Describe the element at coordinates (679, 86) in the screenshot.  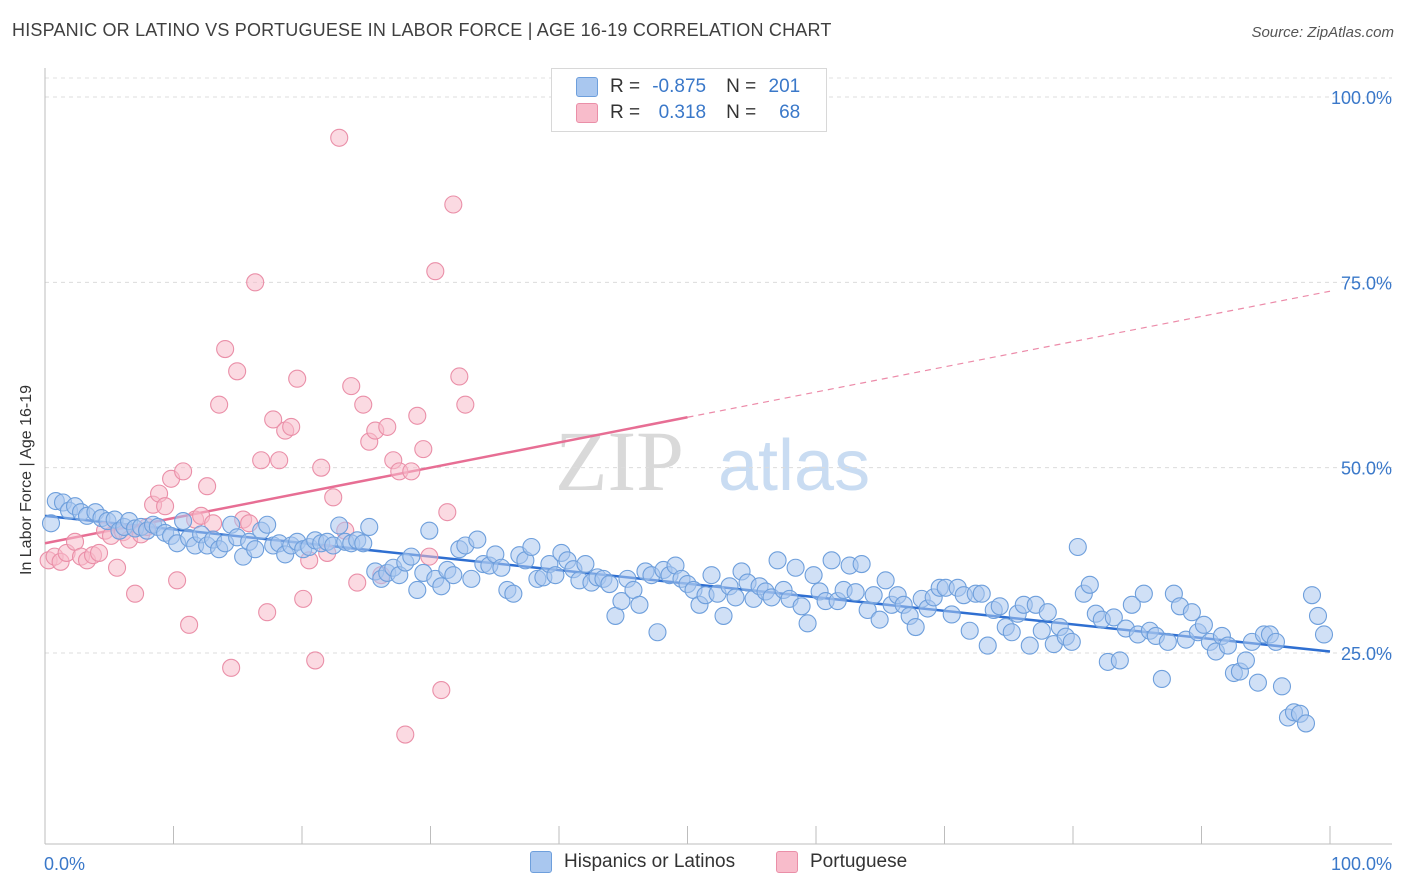
I see `legend-r-value: -0.875` at that location.